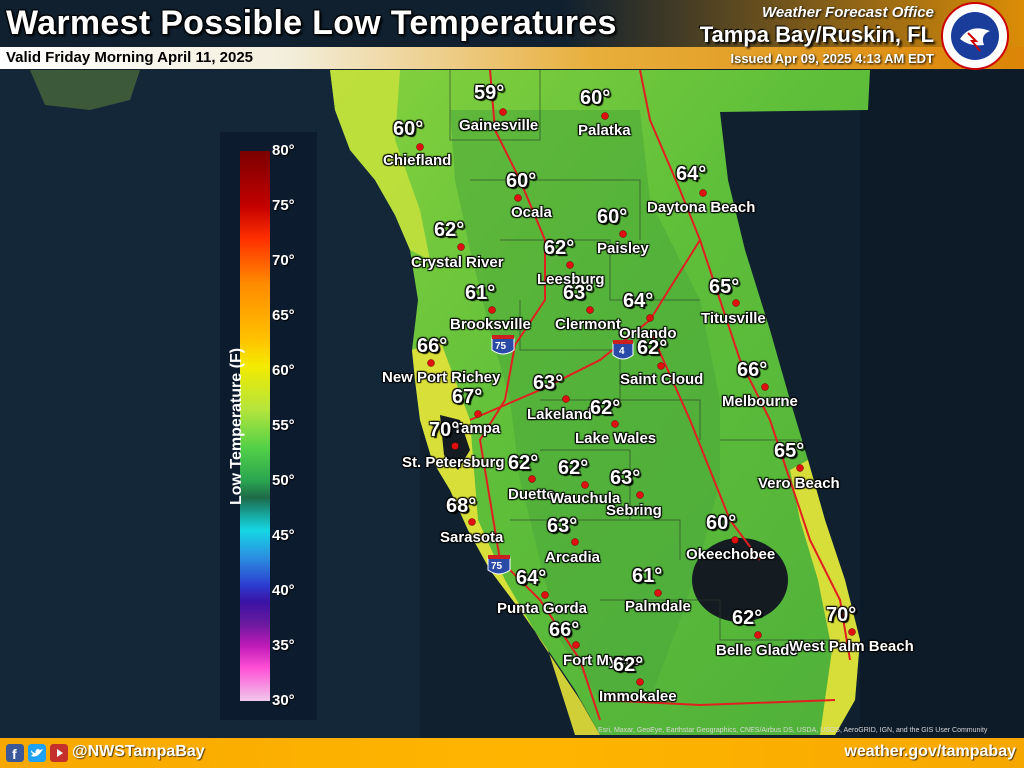 Image resolution: width=1024 pixels, height=768 pixels. Describe the element at coordinates (472, 537) in the screenshot. I see `city-name: Sarasota` at that location.